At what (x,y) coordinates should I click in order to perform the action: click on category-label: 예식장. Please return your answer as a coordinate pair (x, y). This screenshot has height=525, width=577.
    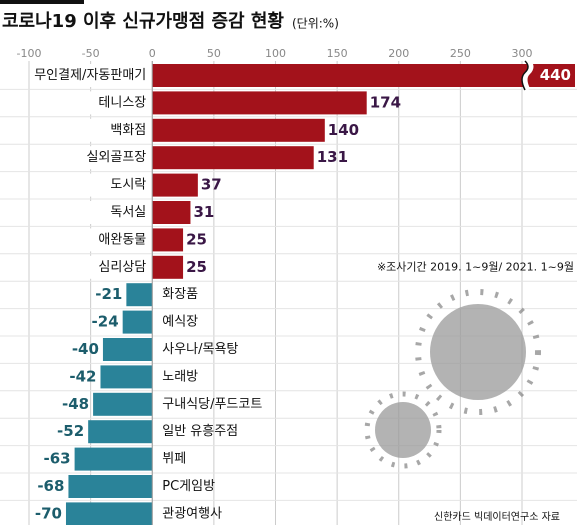
    Looking at the image, I should click on (180, 322).